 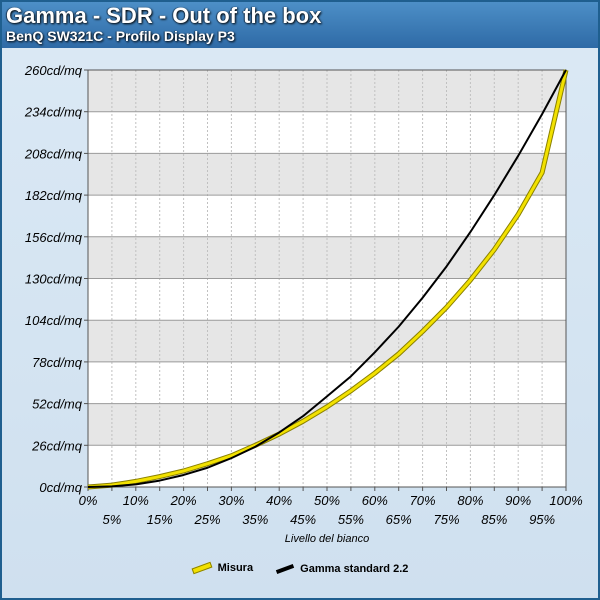 I want to click on chart-subtitle: BenQ SW321C - Profilo Display P3, so click(x=120, y=36).